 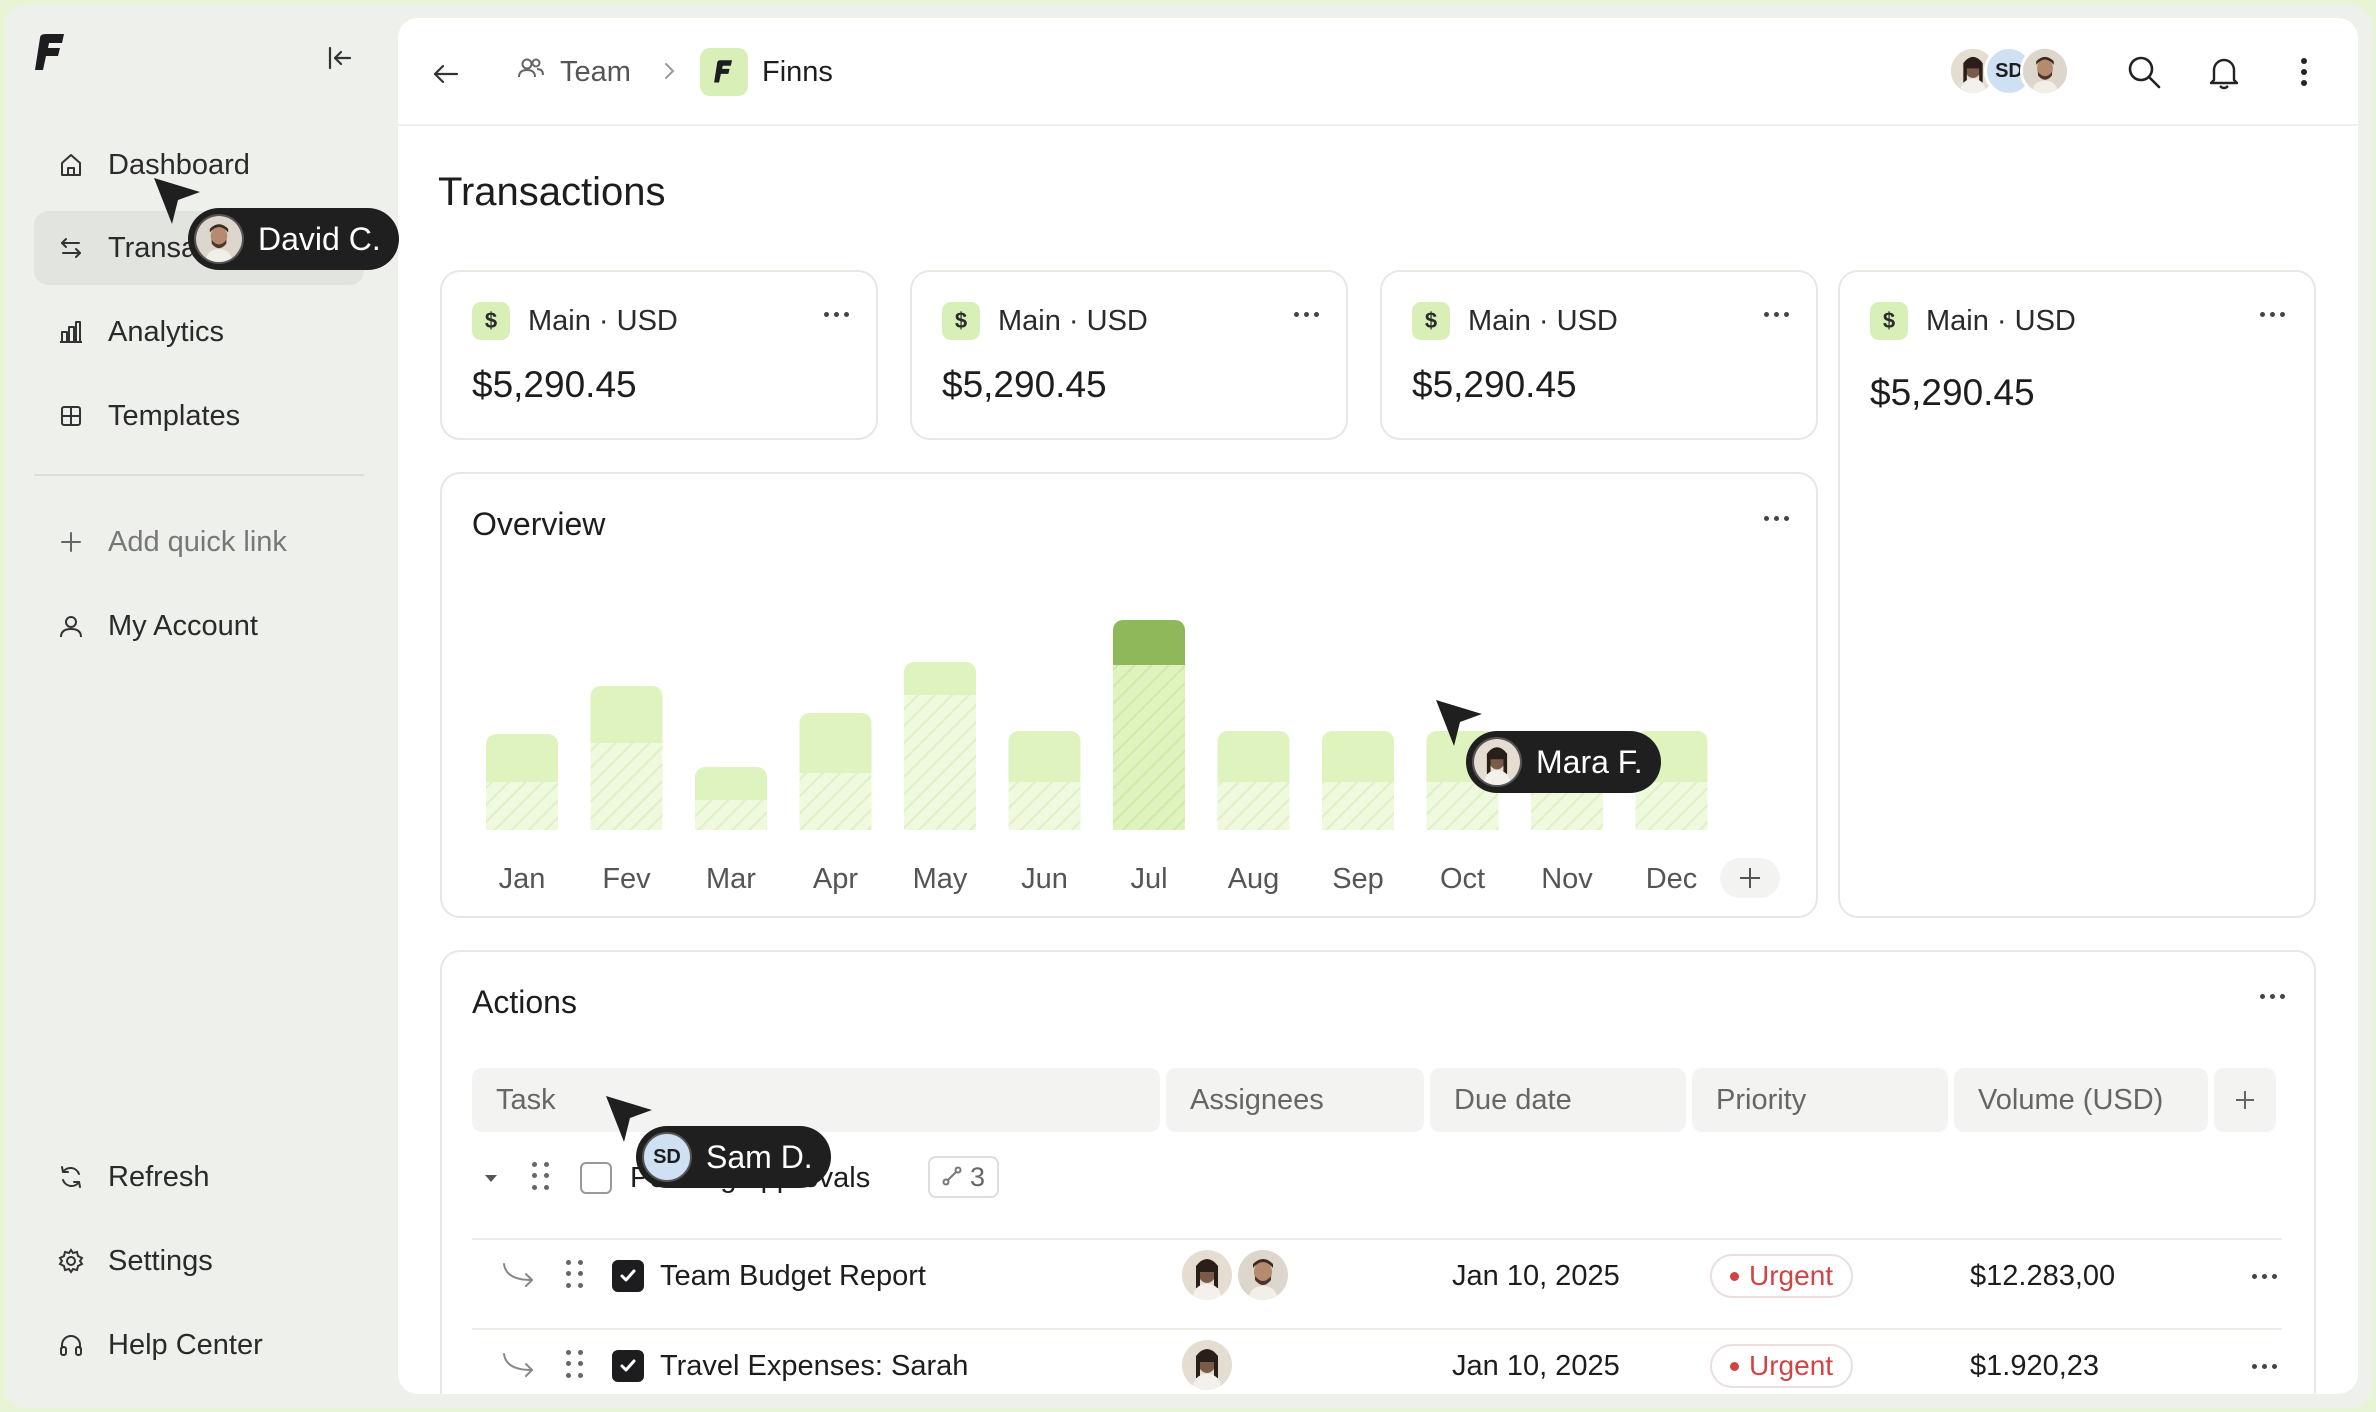 I want to click on x-tick-label: Apr, so click(x=835, y=879).